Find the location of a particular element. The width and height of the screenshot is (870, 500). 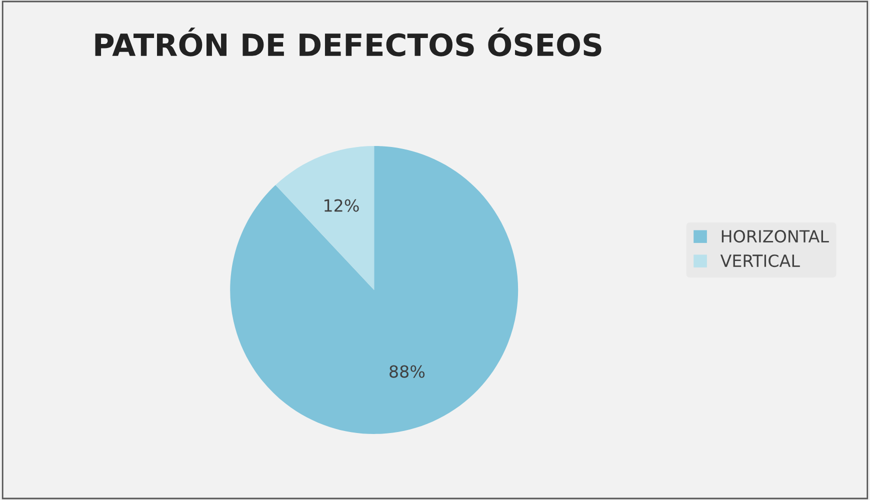

legend-label: VERTICAL is located at coordinates (760, 261).